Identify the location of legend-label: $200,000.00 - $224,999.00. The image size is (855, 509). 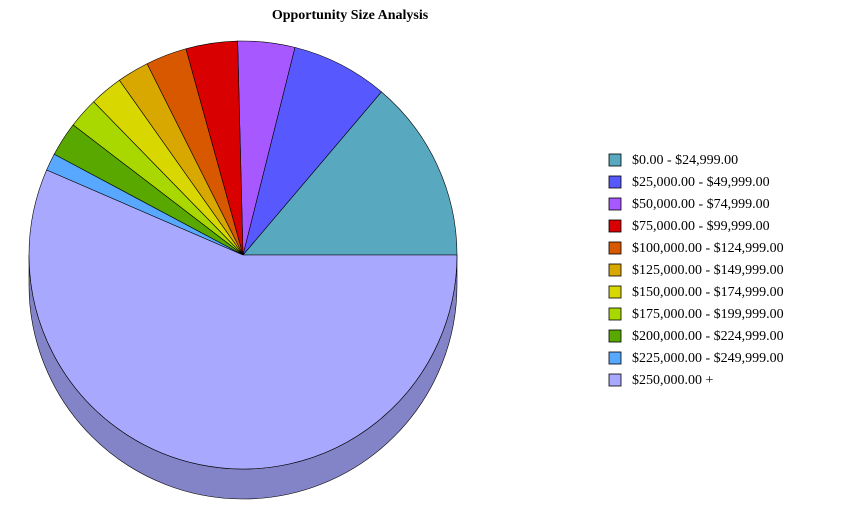
(708, 336).